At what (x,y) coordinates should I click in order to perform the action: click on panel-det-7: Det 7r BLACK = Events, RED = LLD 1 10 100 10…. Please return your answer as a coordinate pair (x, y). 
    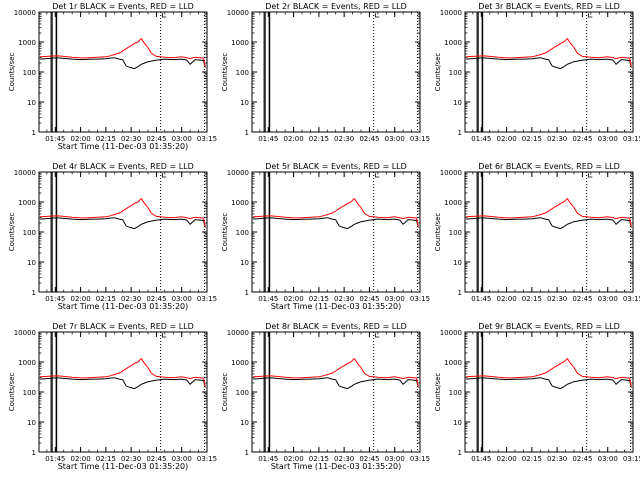
    Looking at the image, I should click on (112, 396).